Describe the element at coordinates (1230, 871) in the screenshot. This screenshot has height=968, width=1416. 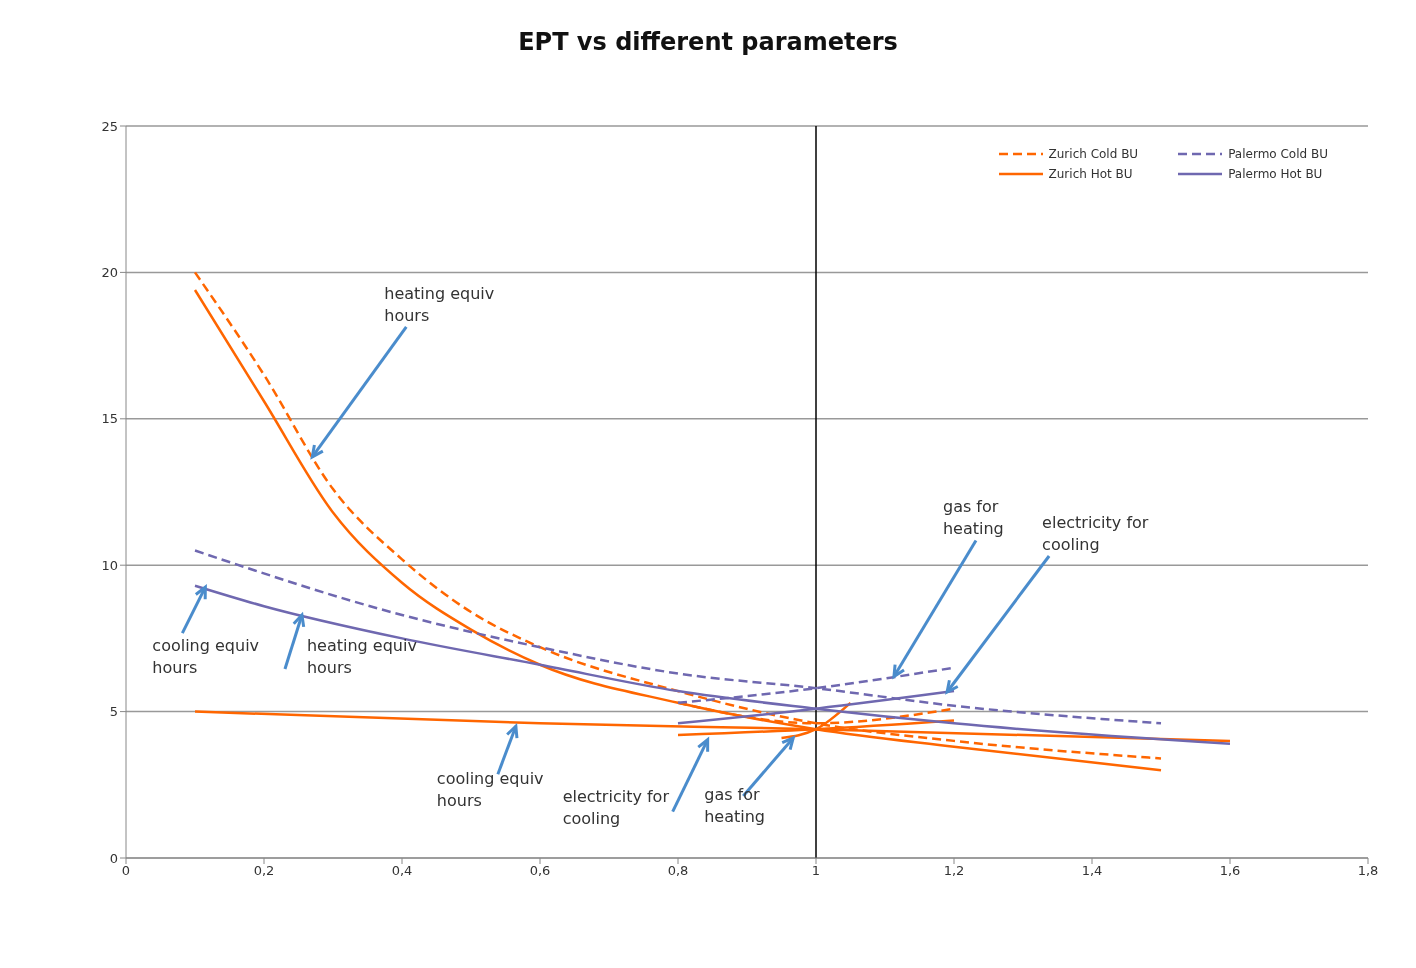
I see `x-tick-label: 1,6` at that location.